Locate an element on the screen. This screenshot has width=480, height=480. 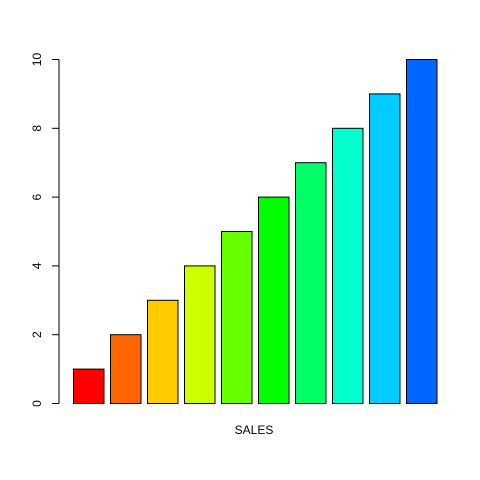
y-tick-label: 0 is located at coordinates (37, 403).